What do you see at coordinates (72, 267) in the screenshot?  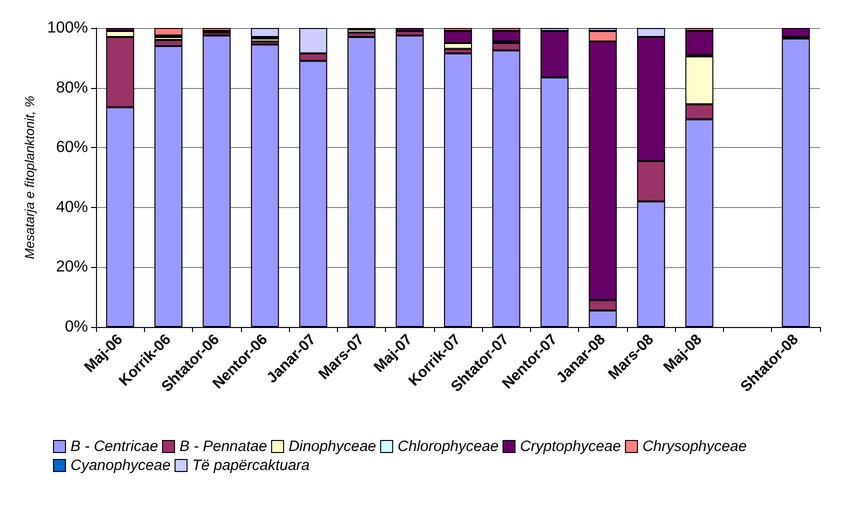 I see `y-tick-label: 20%` at bounding box center [72, 267].